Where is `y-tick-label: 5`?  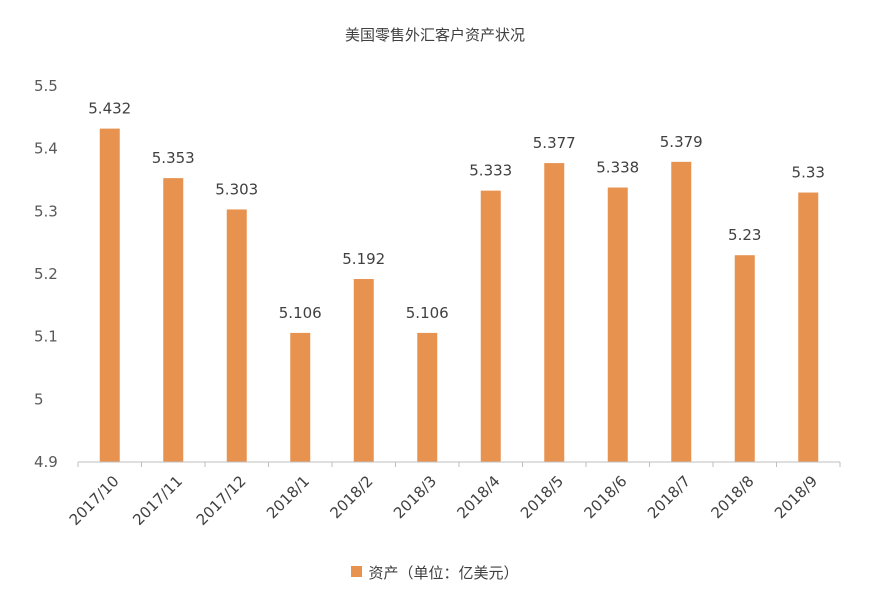
y-tick-label: 5 is located at coordinates (39, 399).